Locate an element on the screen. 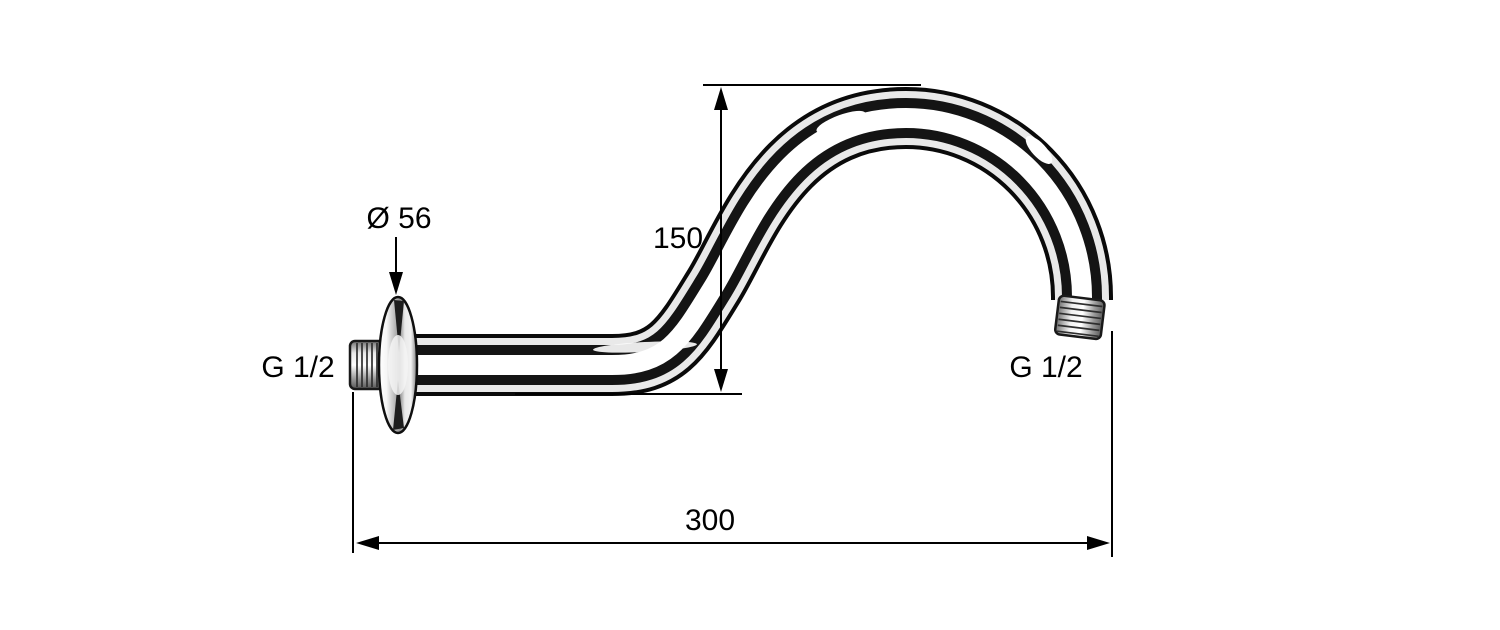  flange-bottom-notch is located at coordinates (398, 405).